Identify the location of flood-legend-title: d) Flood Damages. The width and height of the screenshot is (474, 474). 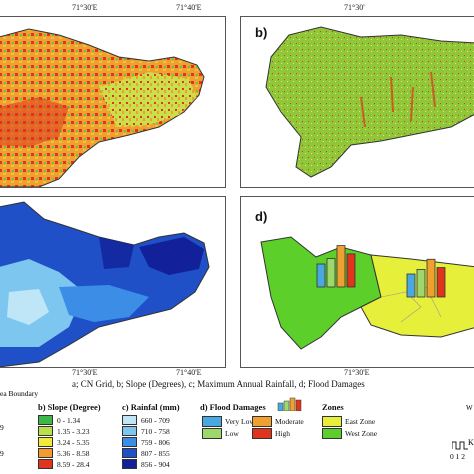
(233, 407).